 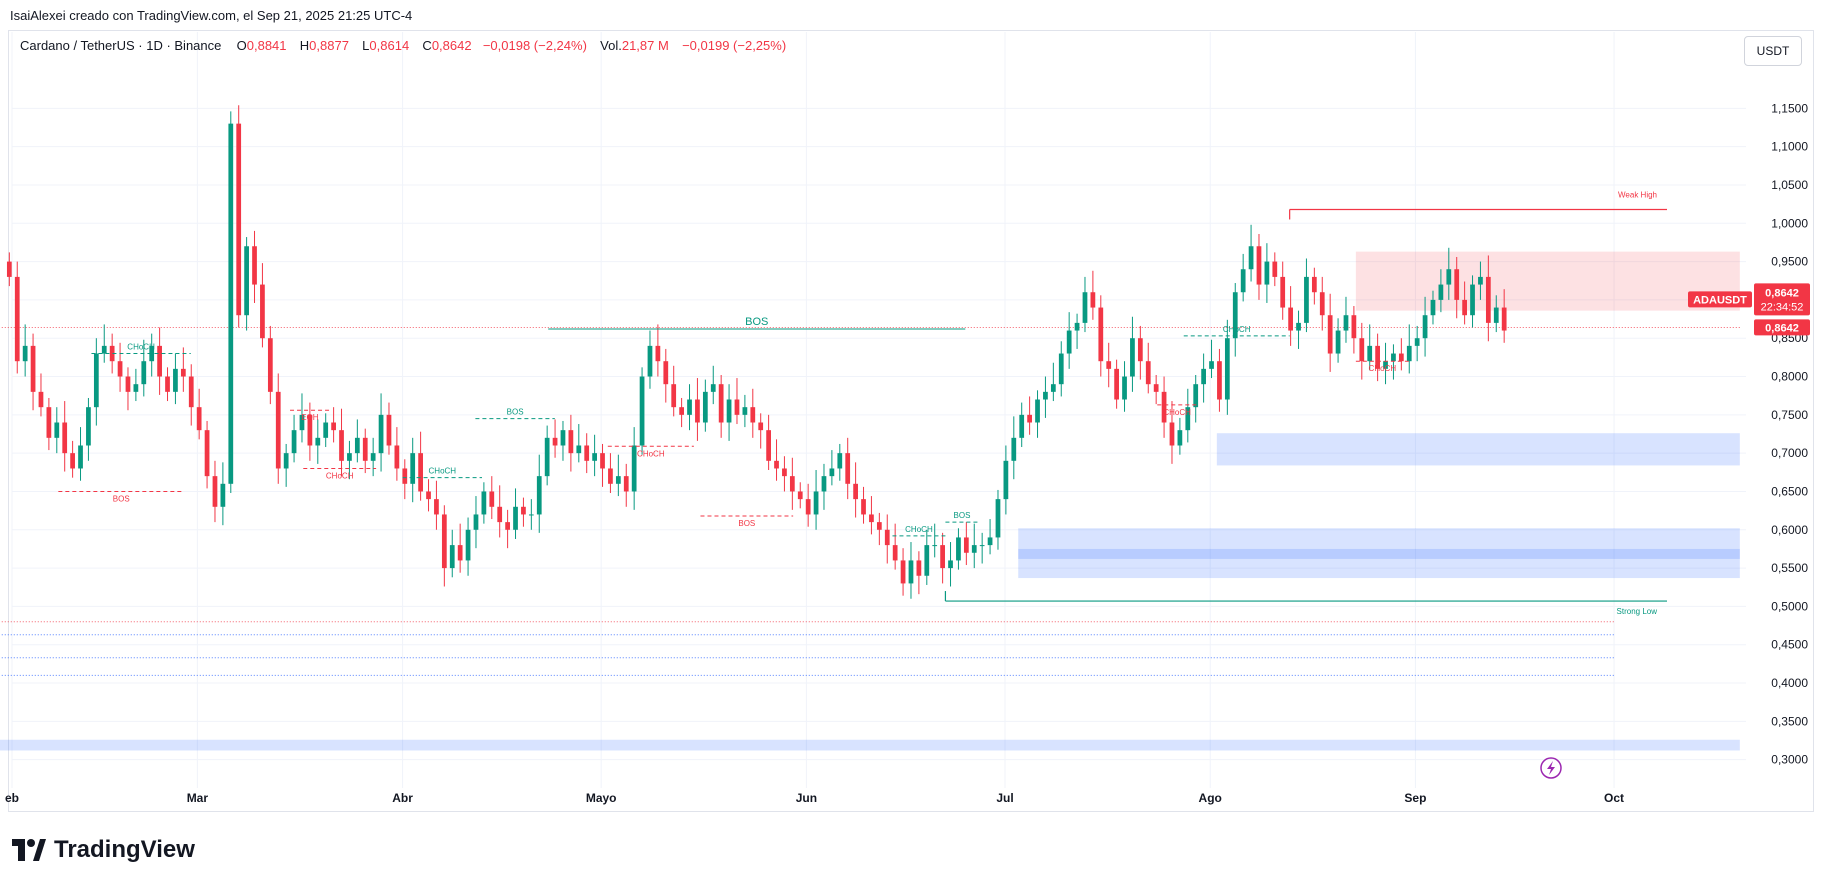 I want to click on x-tick-label: Ago, so click(x=1210, y=798).